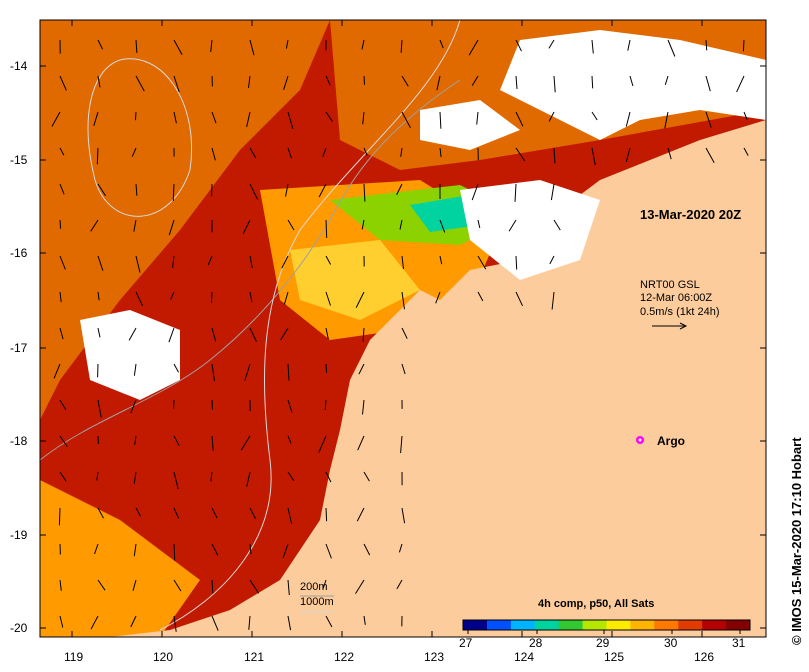 The height and width of the screenshot is (672, 809). I want to click on sst-patch-southwest, so click(120, 558).